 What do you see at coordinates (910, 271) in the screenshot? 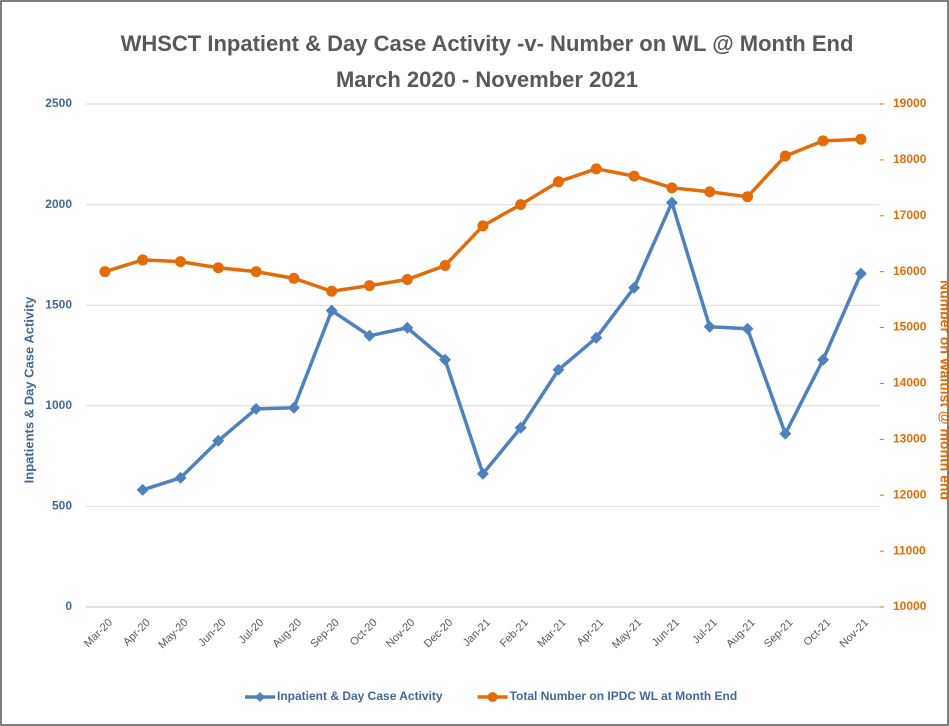
I see `y2-tick-label: 16000` at bounding box center [910, 271].